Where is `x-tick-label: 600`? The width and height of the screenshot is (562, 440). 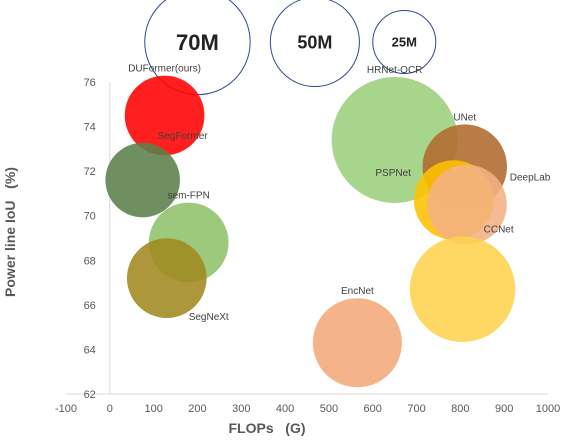
x-tick-label: 600 is located at coordinates (373, 409).